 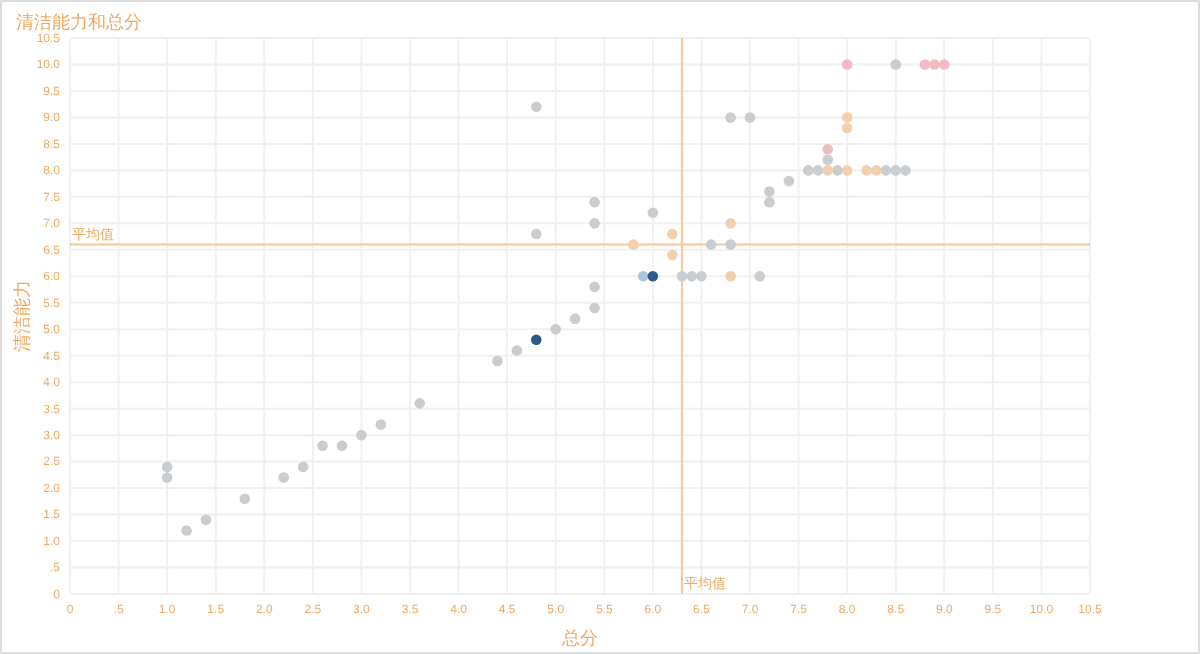 What do you see at coordinates (579, 639) in the screenshot?
I see `x-axis-title: 总分` at bounding box center [579, 639].